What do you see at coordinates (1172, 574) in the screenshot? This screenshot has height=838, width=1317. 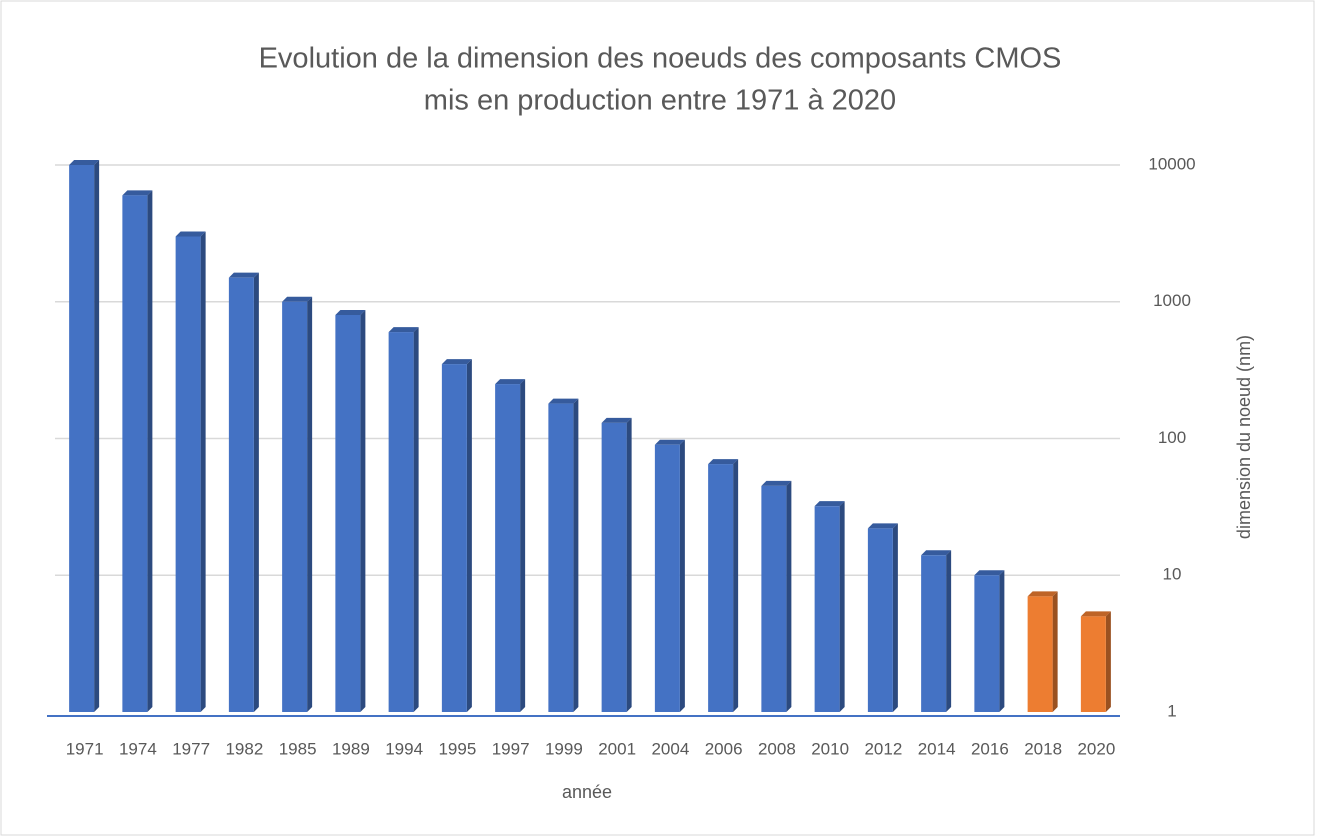 I see `y-tick-label: 10` at bounding box center [1172, 574].